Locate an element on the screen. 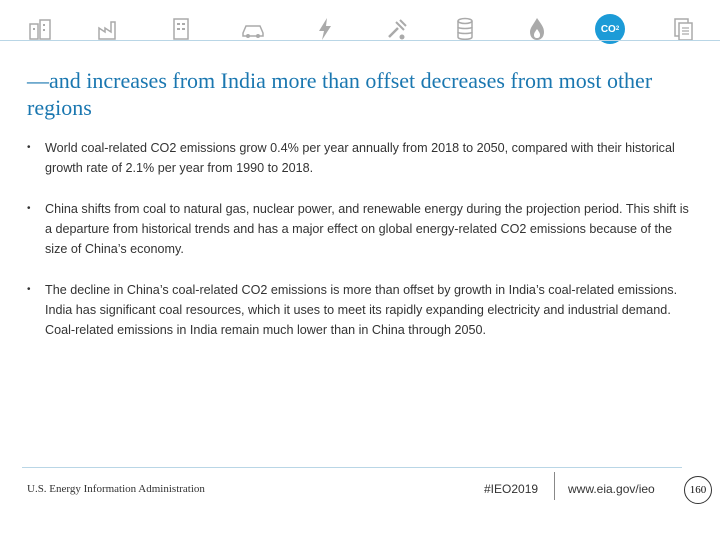 The width and height of the screenshot is (720, 540). lightning-icon is located at coordinates (325, 29).